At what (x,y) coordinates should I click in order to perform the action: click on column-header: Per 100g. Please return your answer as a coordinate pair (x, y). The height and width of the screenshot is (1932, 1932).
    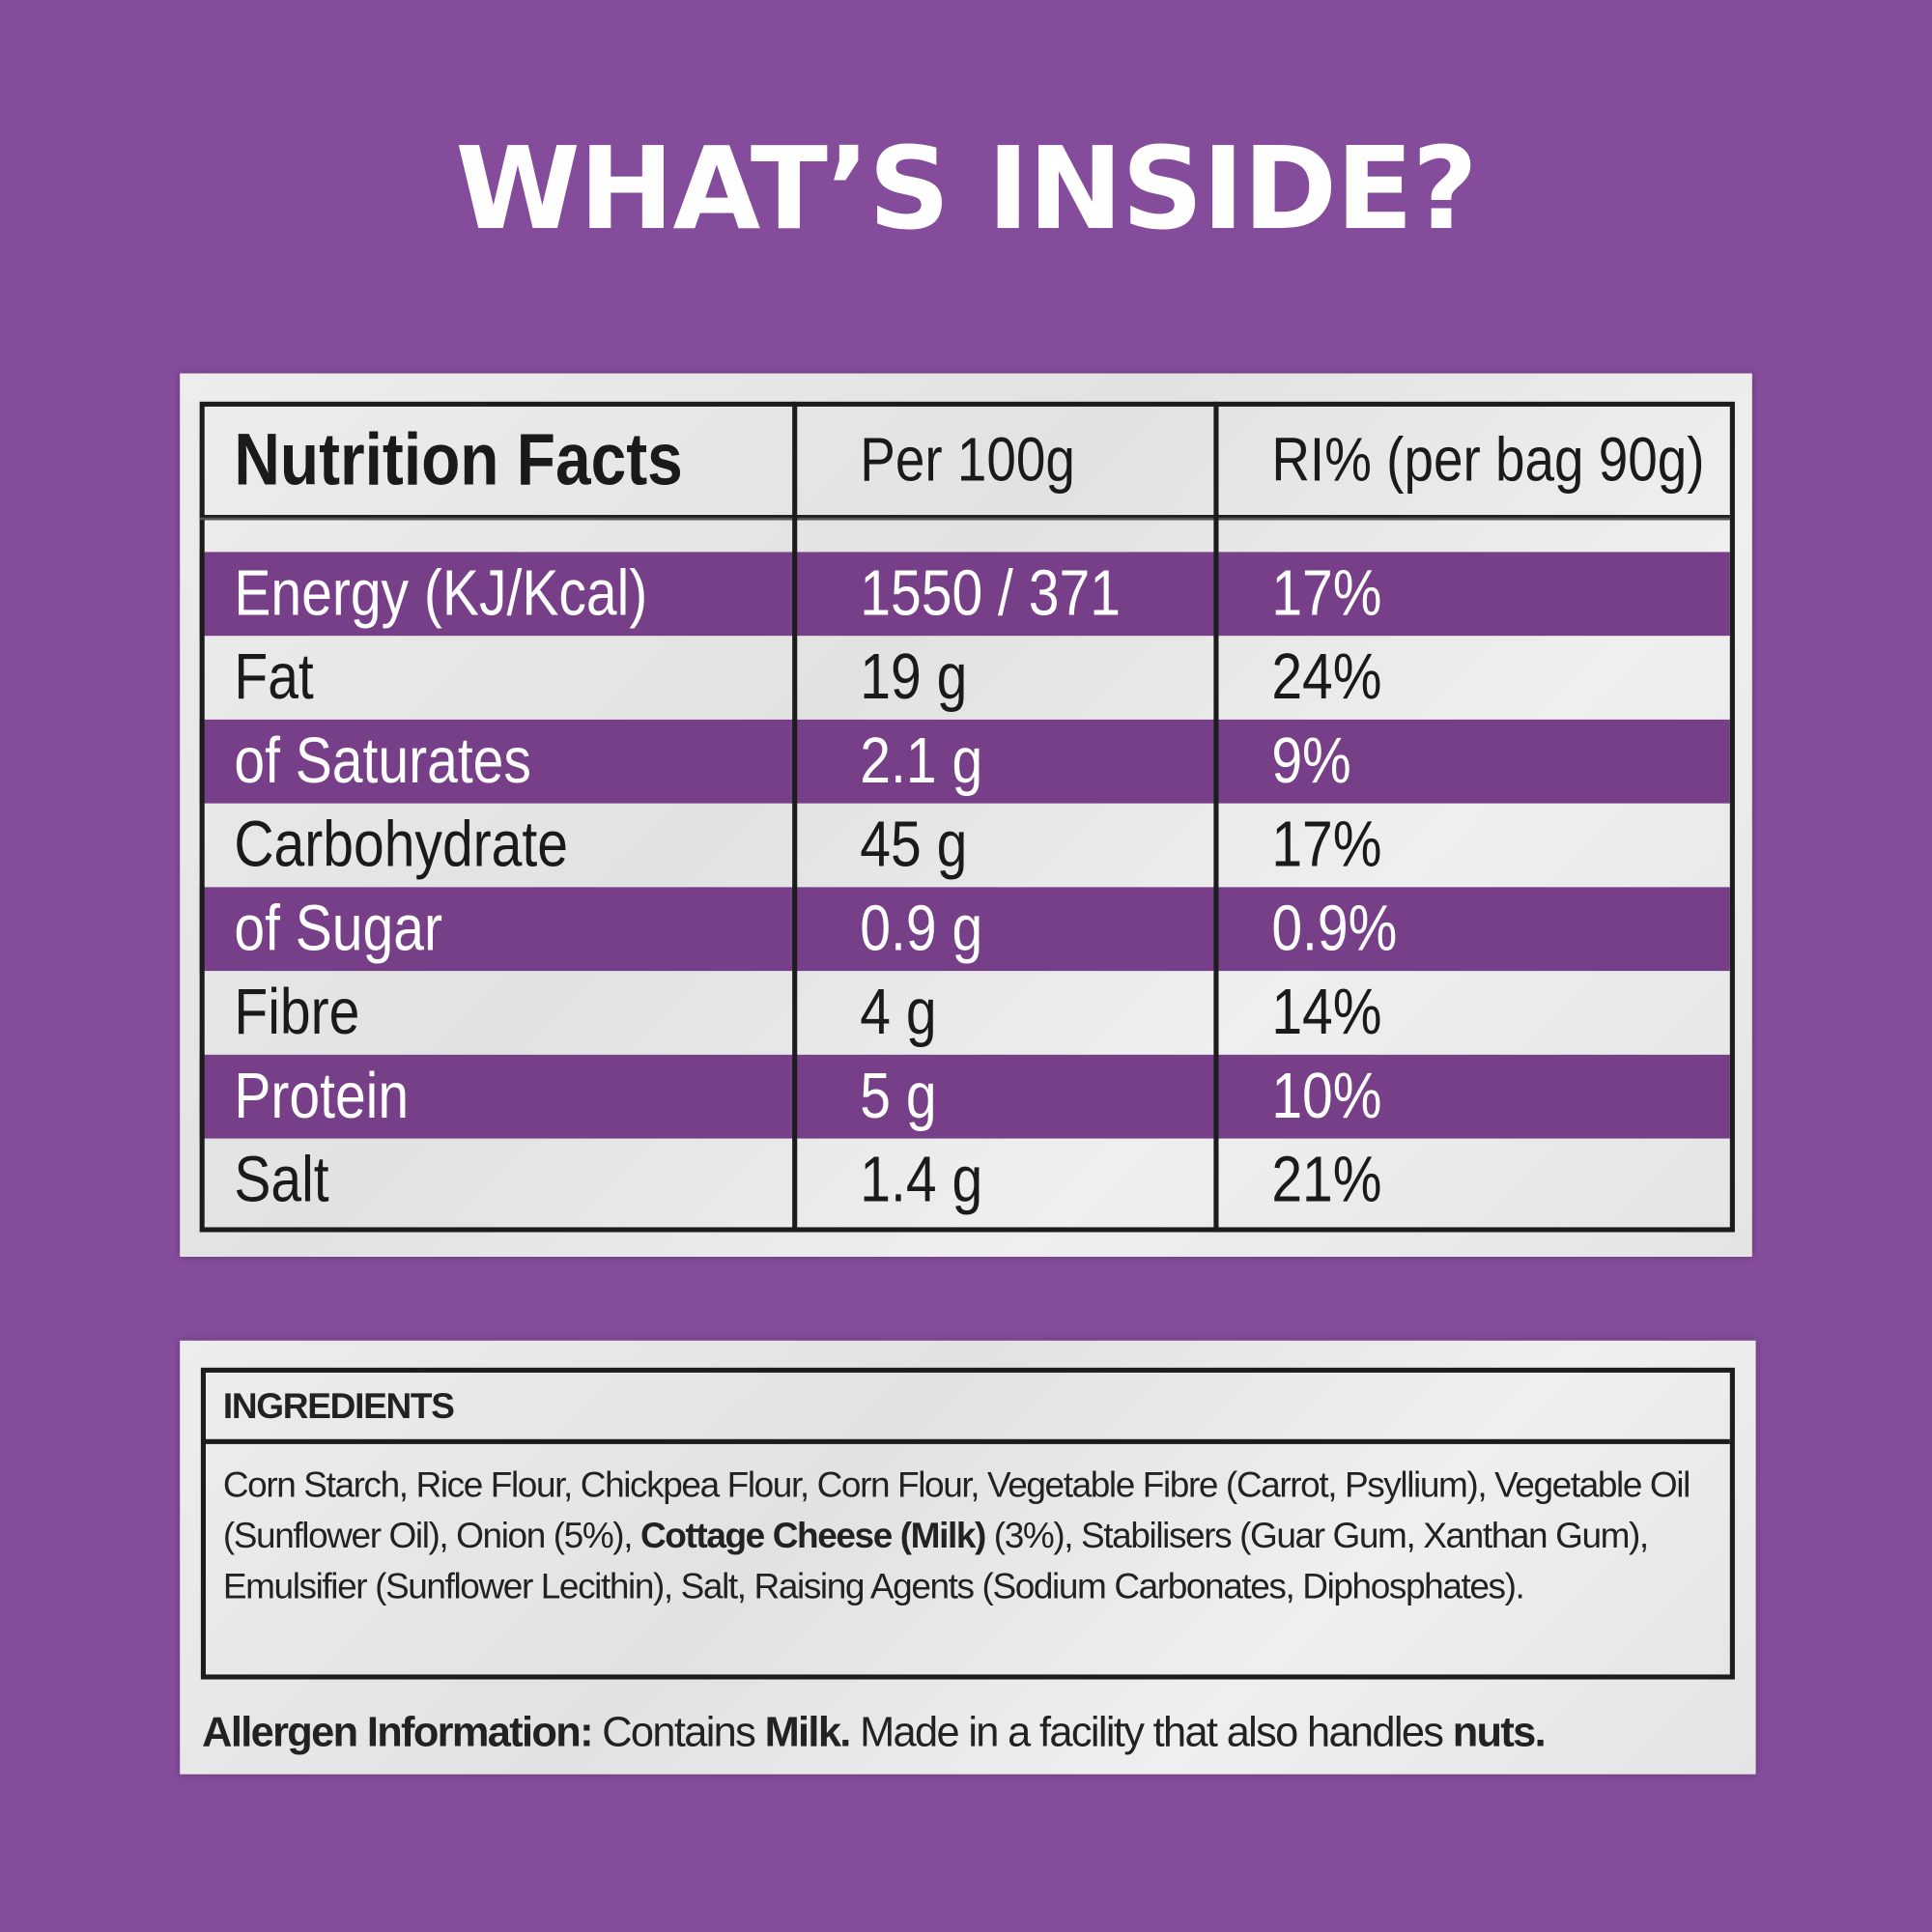
    Looking at the image, I should click on (967, 460).